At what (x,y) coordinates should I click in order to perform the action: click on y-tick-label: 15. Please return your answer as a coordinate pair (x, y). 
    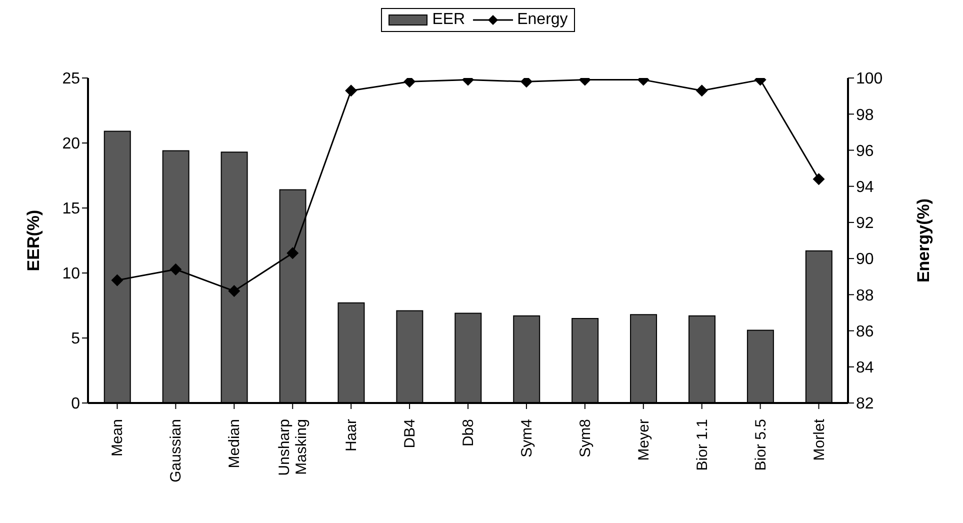
    Looking at the image, I should click on (71, 209).